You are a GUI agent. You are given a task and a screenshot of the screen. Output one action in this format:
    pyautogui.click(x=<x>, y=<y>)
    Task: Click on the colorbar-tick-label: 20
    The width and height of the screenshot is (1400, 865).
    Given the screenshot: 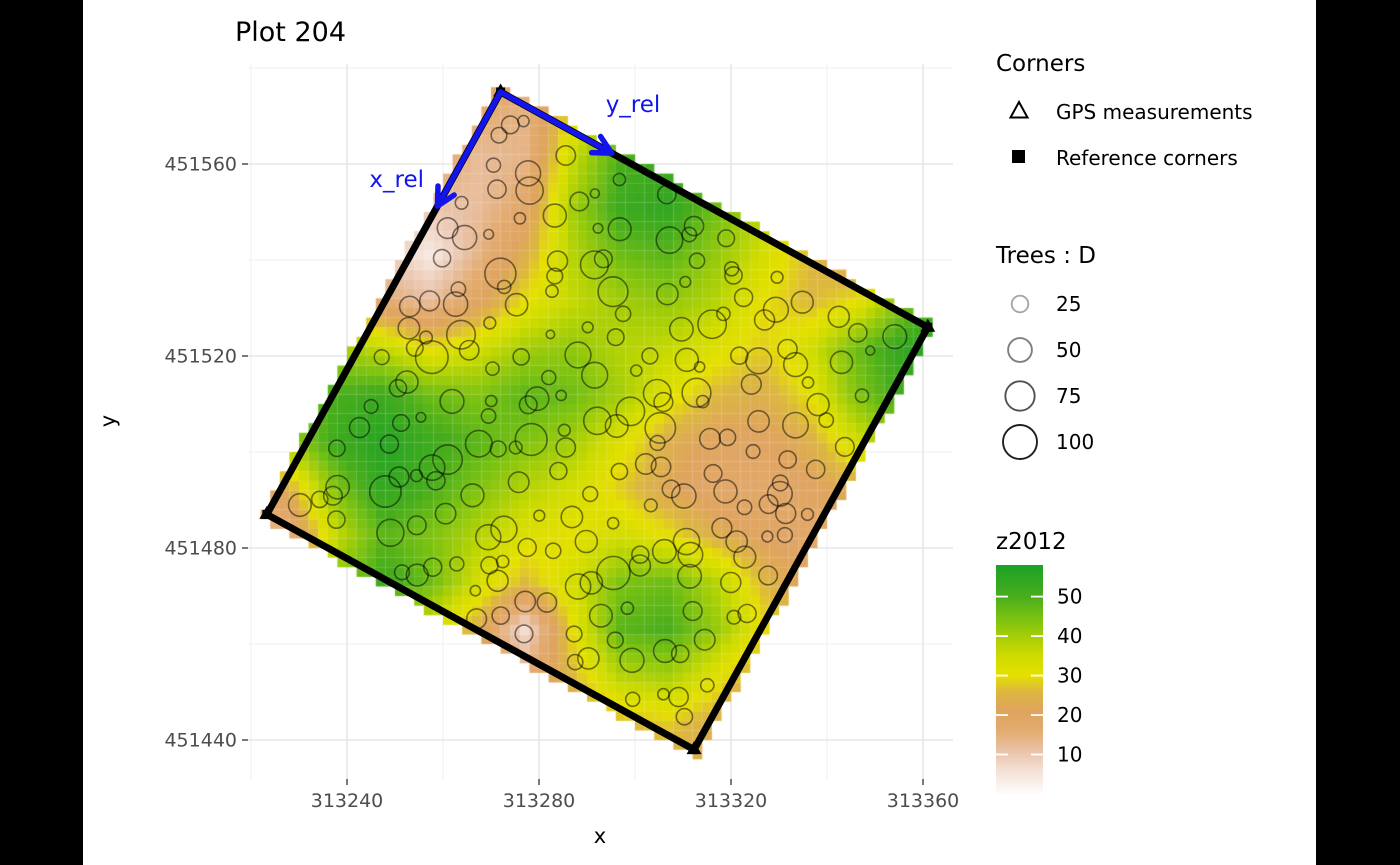 What is the action you would take?
    pyautogui.click(x=1069, y=715)
    